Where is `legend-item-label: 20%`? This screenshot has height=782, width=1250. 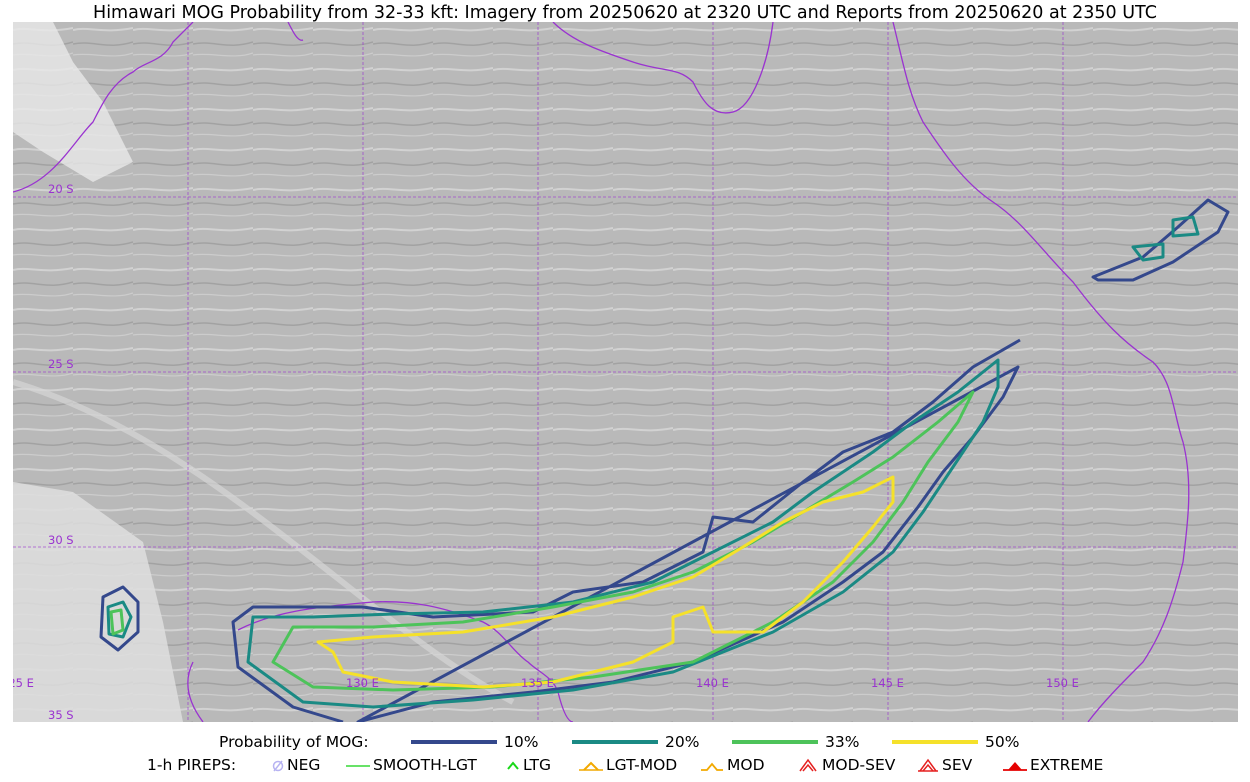
legend-item-label: 20% is located at coordinates (682, 742).